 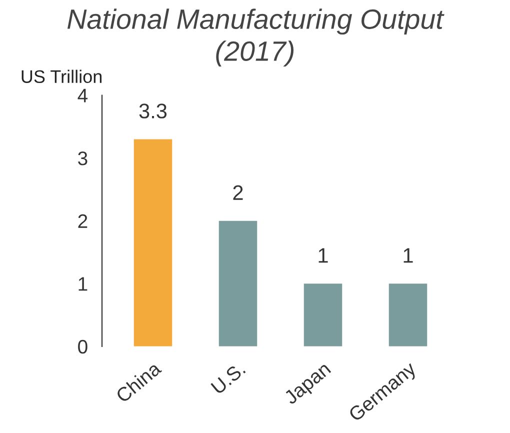 What do you see at coordinates (83, 347) in the screenshot?
I see `y-tick-label: 0` at bounding box center [83, 347].